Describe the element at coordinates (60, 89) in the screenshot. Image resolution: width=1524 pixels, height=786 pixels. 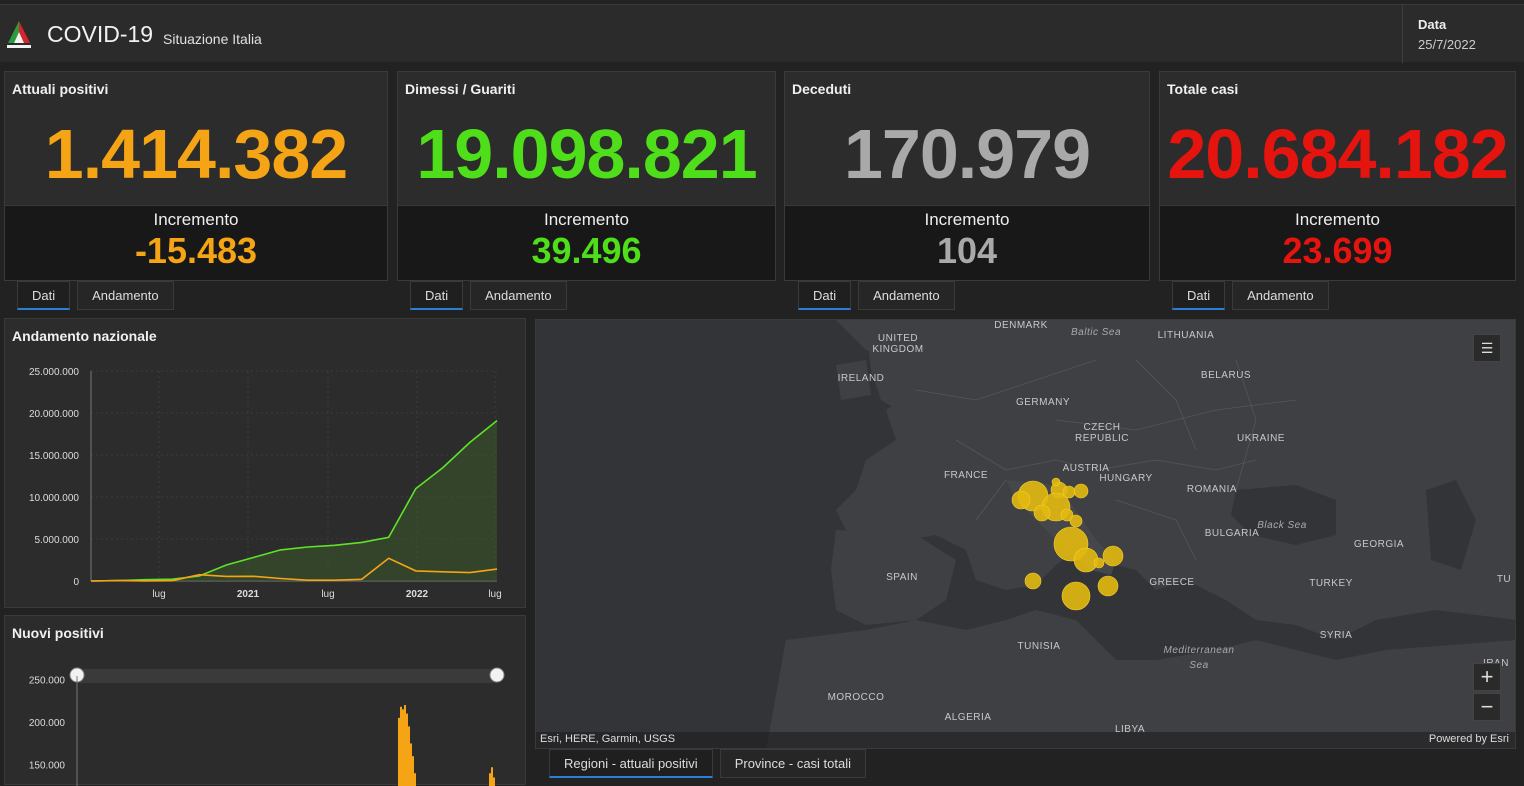
I see `card-title: Attuali positivi` at that location.